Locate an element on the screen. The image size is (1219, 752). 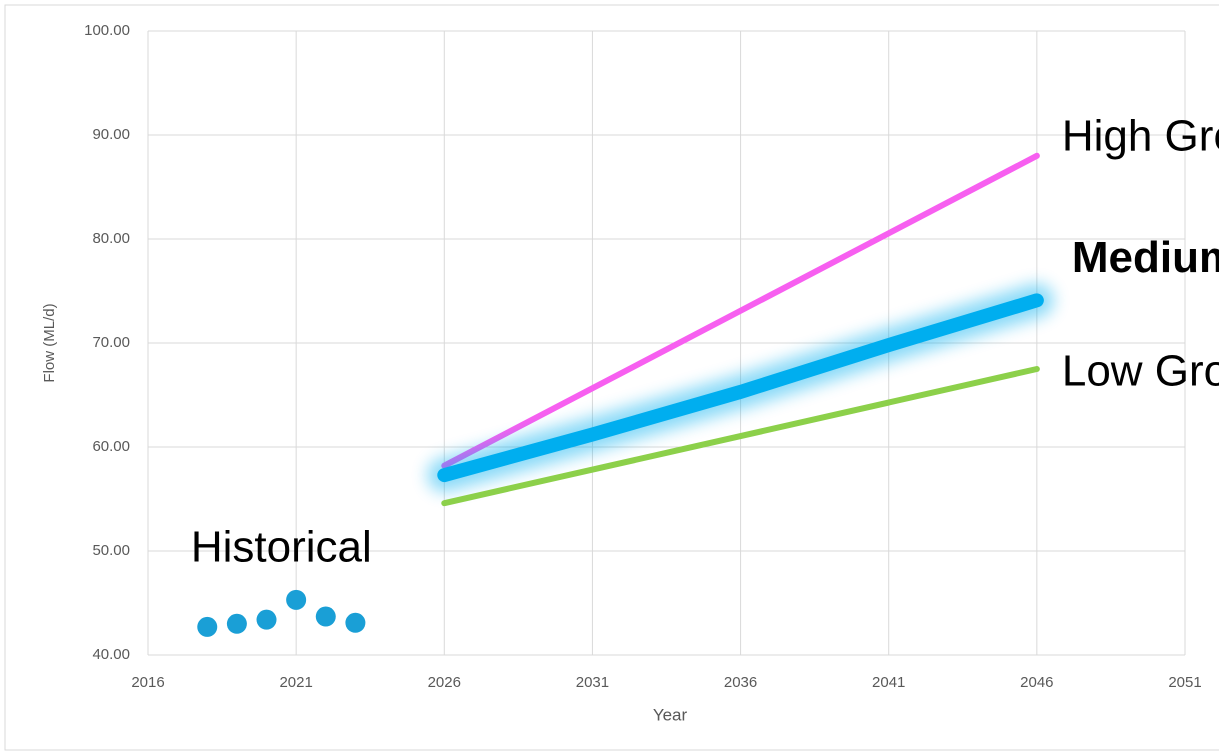
x-tick-label: 2031 is located at coordinates (592, 682).